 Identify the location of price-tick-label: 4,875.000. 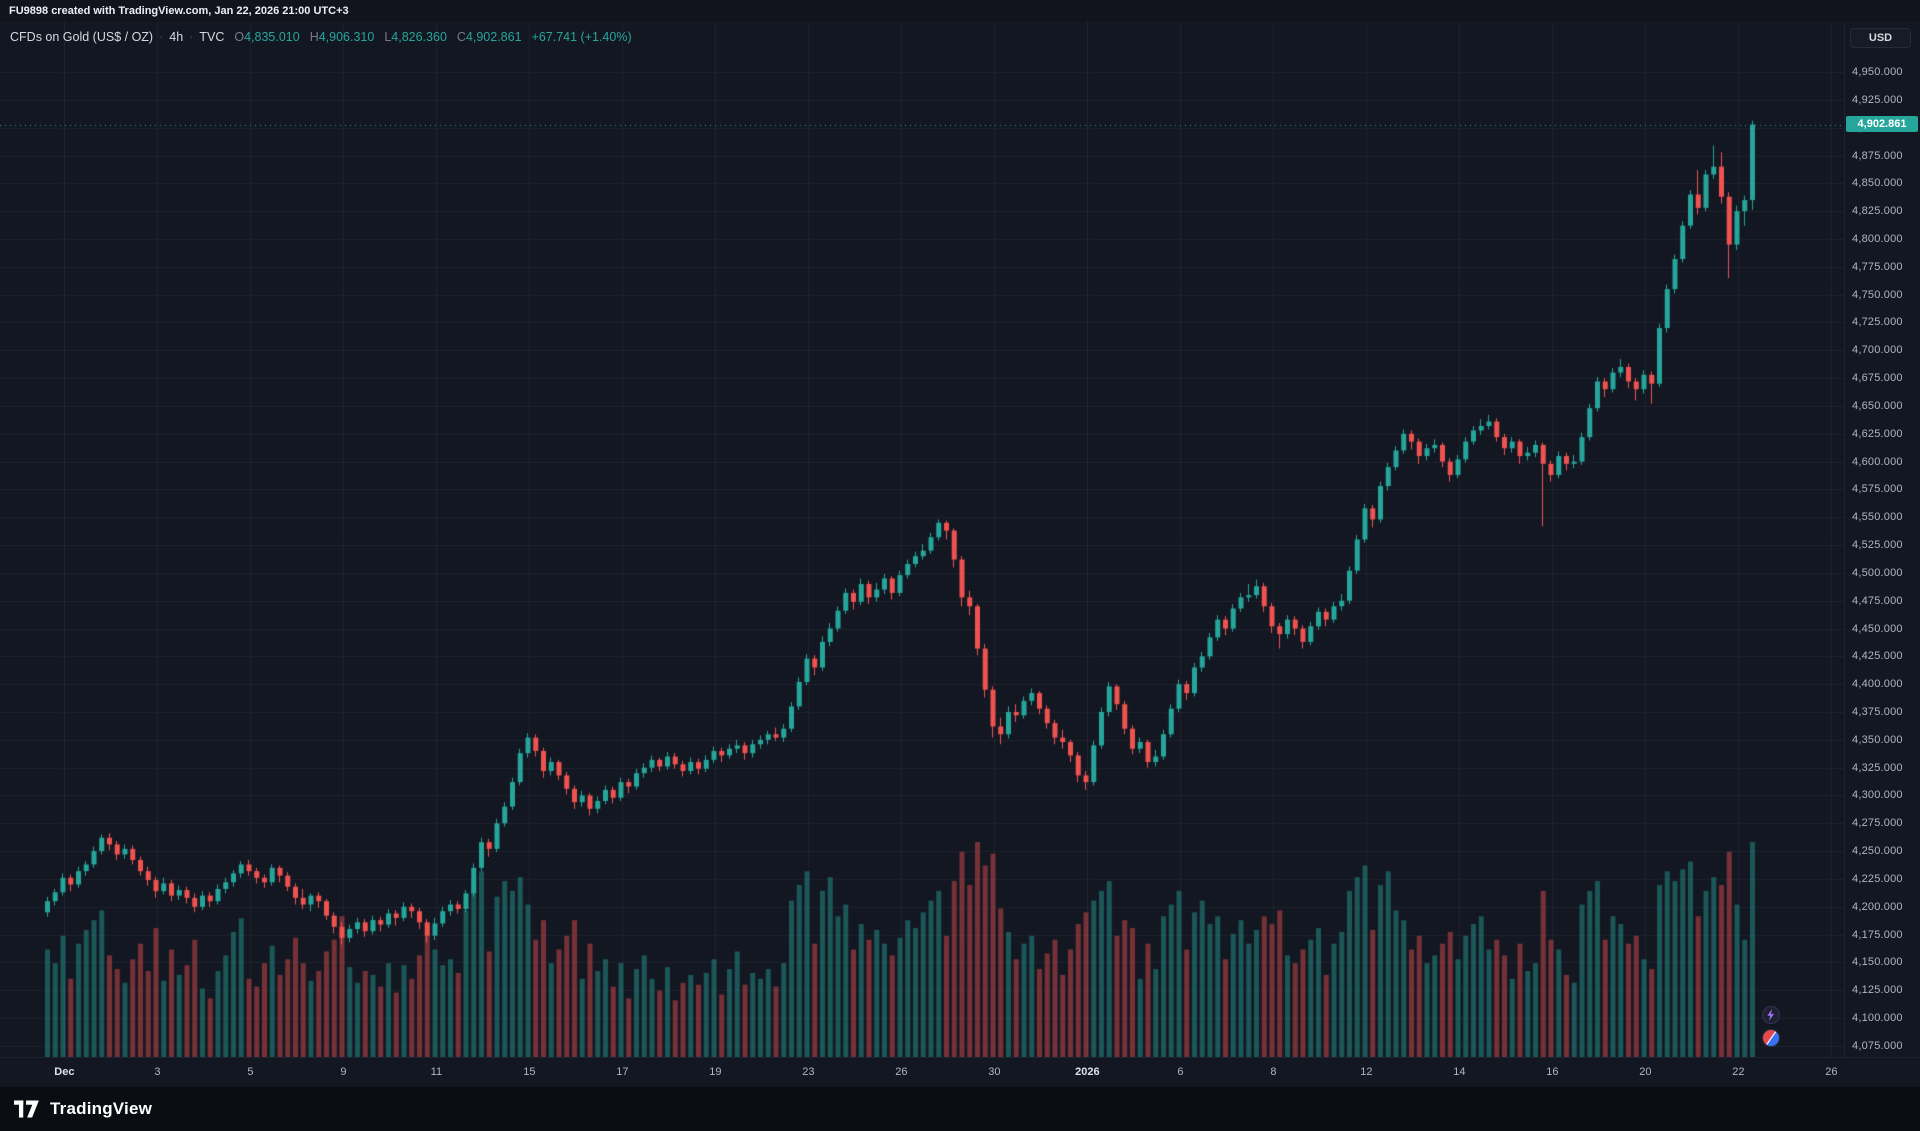
(1877, 155).